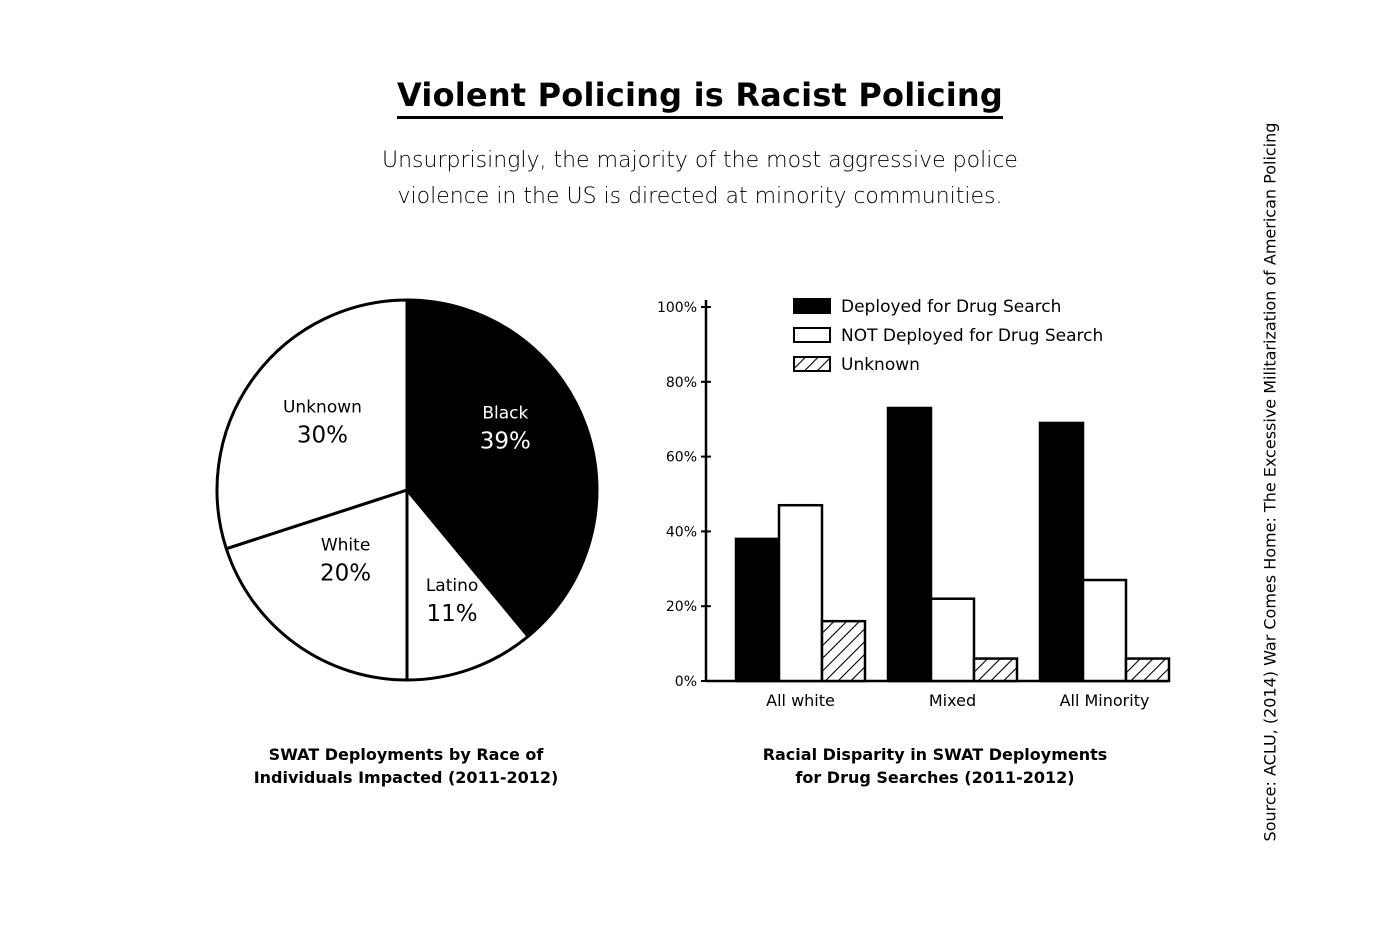 Image resolution: width=1400 pixels, height=933 pixels. I want to click on y-tick-label: 40%, so click(681, 532).